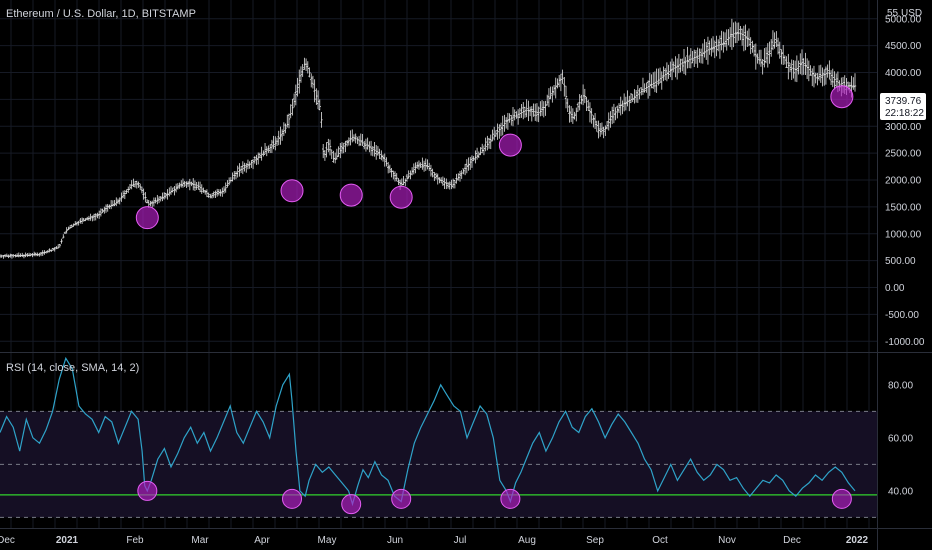 Image resolution: width=932 pixels, height=550 pixels. I want to click on currency-label: 55 USD, so click(904, 13).